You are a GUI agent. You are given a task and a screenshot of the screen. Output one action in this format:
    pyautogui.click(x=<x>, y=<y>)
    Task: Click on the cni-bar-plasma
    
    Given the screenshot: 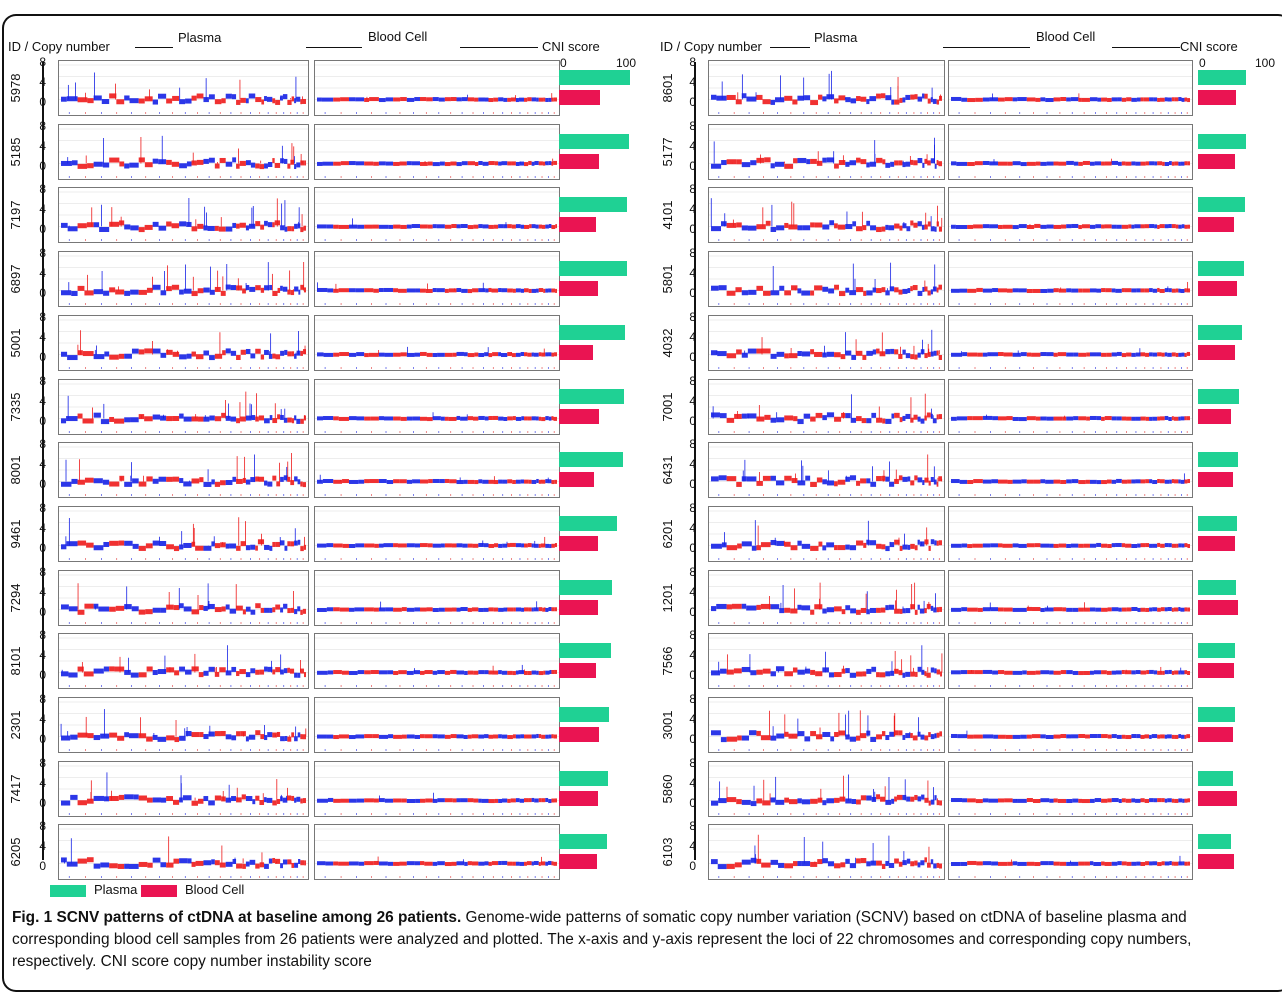 What is the action you would take?
    pyautogui.click(x=584, y=714)
    